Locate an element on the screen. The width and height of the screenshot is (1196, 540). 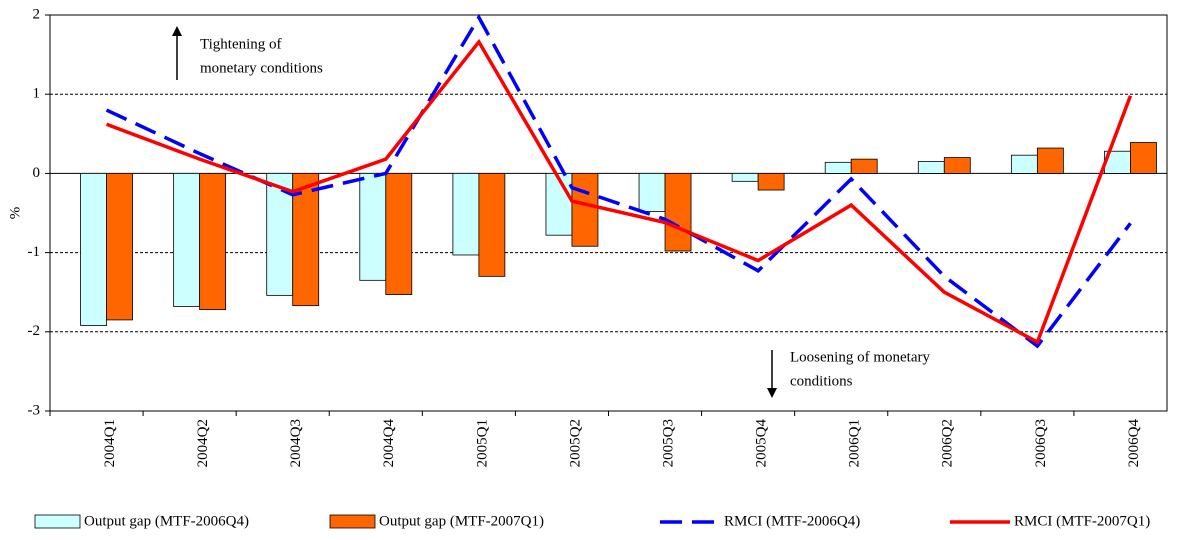
up-arrow-head is located at coordinates (177, 31).